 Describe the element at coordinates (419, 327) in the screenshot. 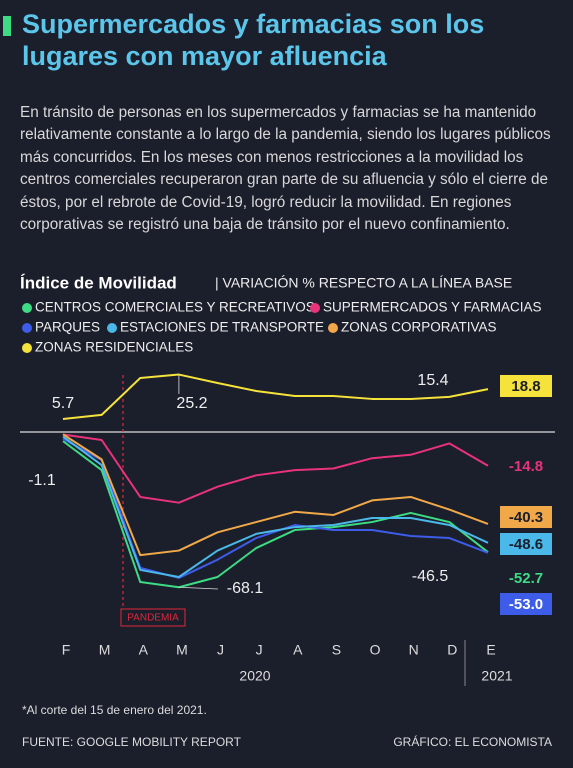

I see `legend-label: ZONAS CORPORATIVAS` at that location.